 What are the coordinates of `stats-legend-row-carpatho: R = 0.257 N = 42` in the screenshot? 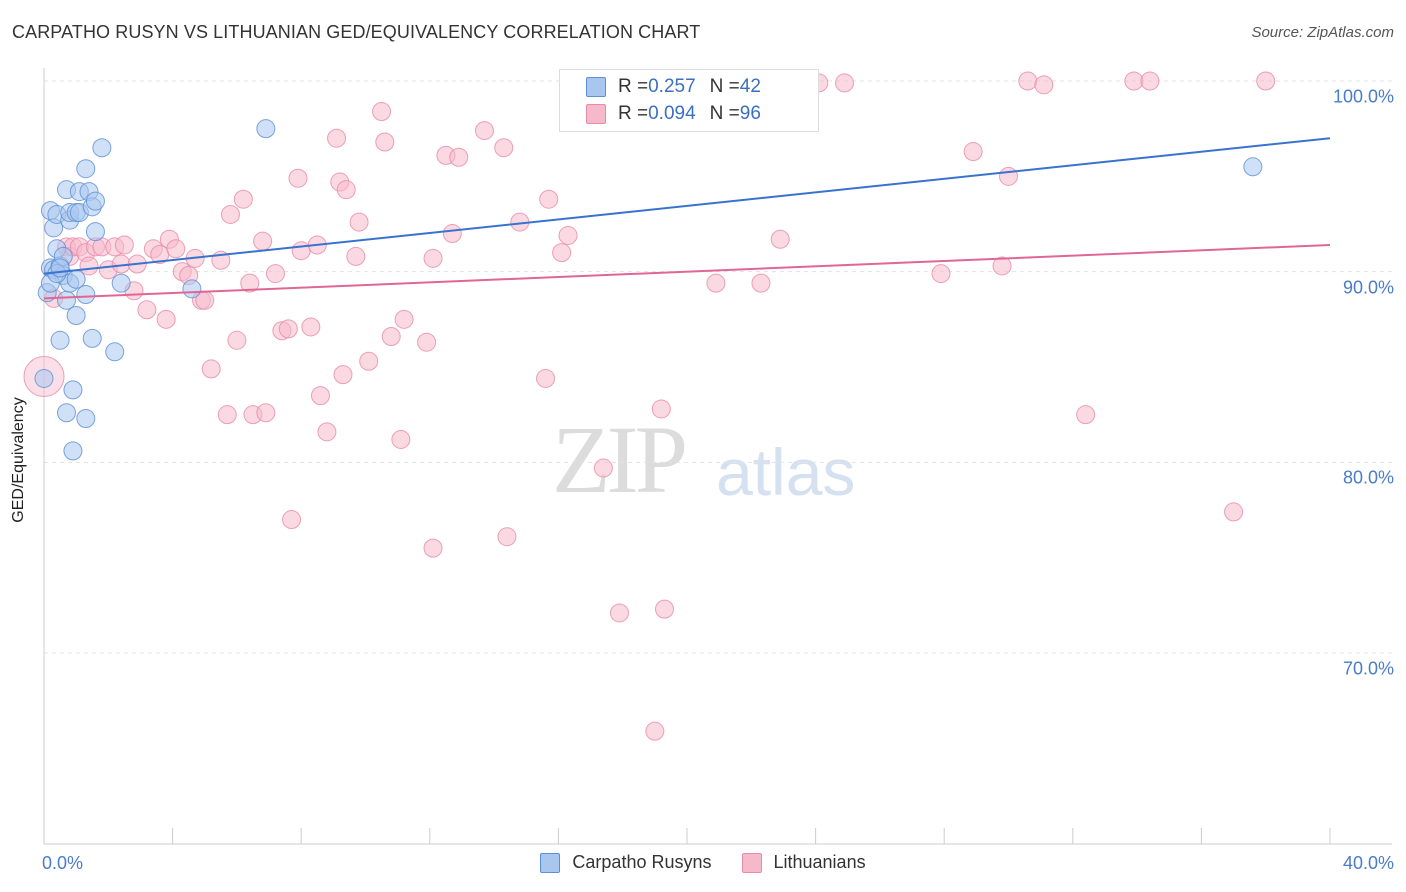 It's located at (673, 87).